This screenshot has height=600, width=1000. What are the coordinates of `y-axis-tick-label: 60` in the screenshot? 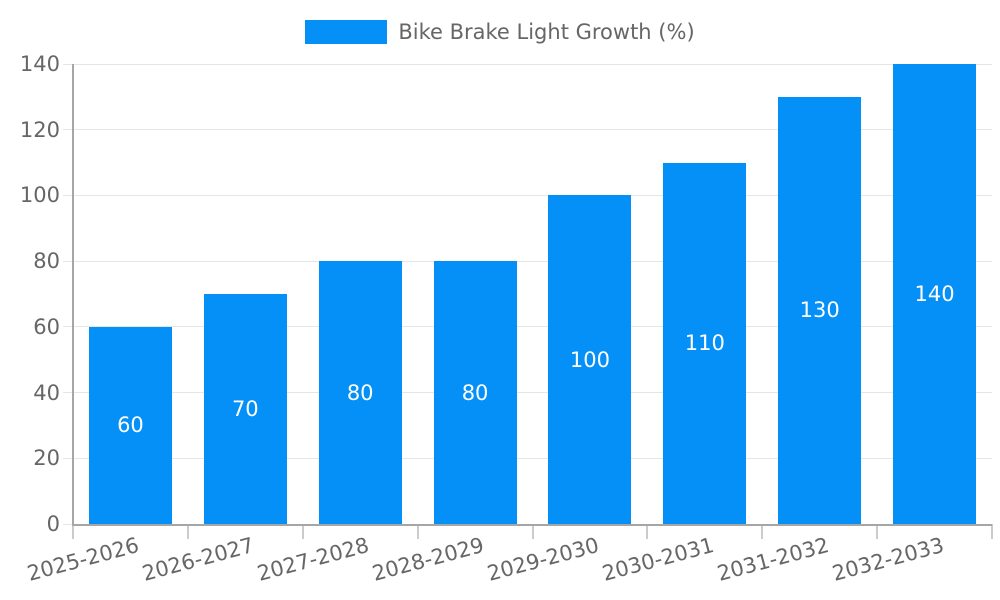 It's located at (46, 326).